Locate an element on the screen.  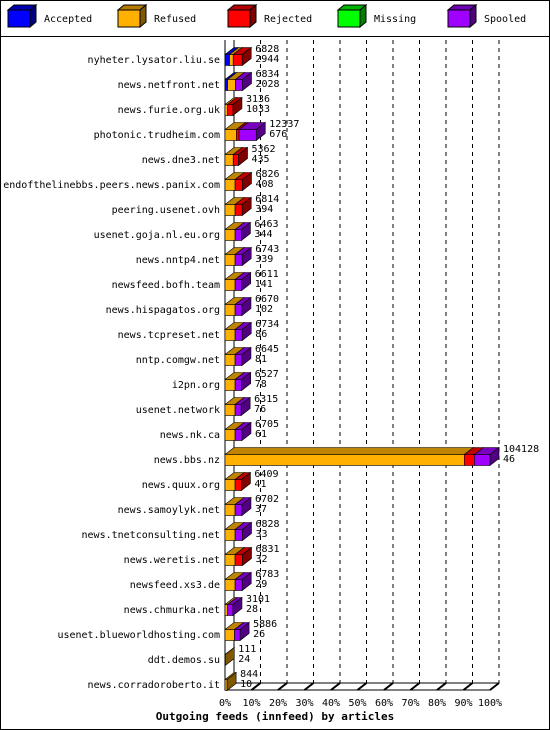
y-tick-label: news.furie.org.uk is located at coordinates (169, 110).